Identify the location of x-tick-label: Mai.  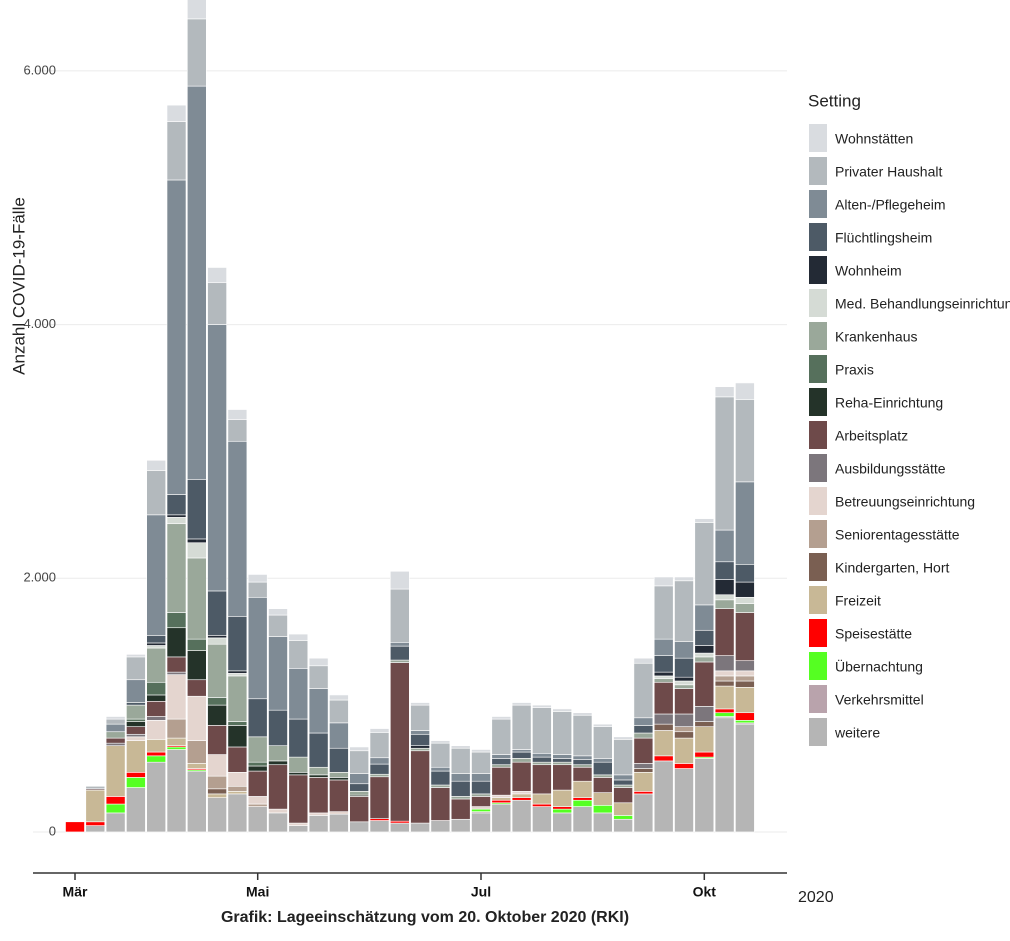
(257, 892).